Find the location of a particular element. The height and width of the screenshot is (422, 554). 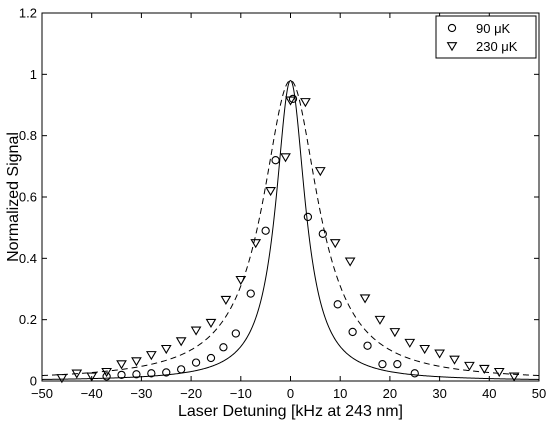

y-tick-label: 1.2 is located at coordinates (28, 13).